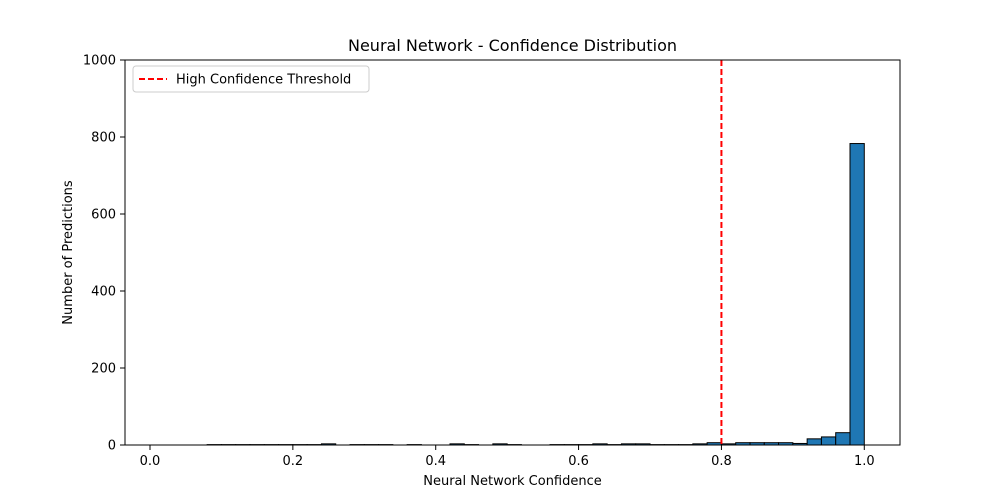 Image resolution: width=1000 pixels, height=504 pixels. Describe the element at coordinates (103, 138) in the screenshot. I see `y-tick-label: 800` at that location.